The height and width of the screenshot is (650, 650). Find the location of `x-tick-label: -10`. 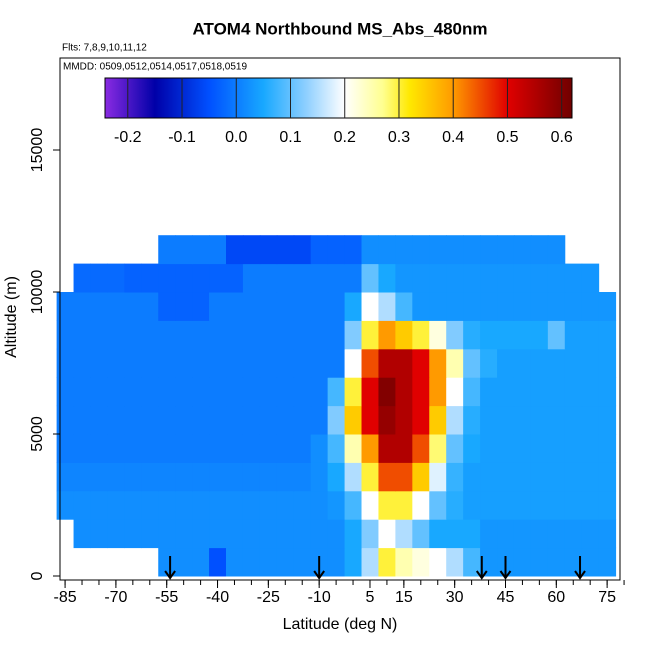

x-tick-label: -10 is located at coordinates (319, 597).